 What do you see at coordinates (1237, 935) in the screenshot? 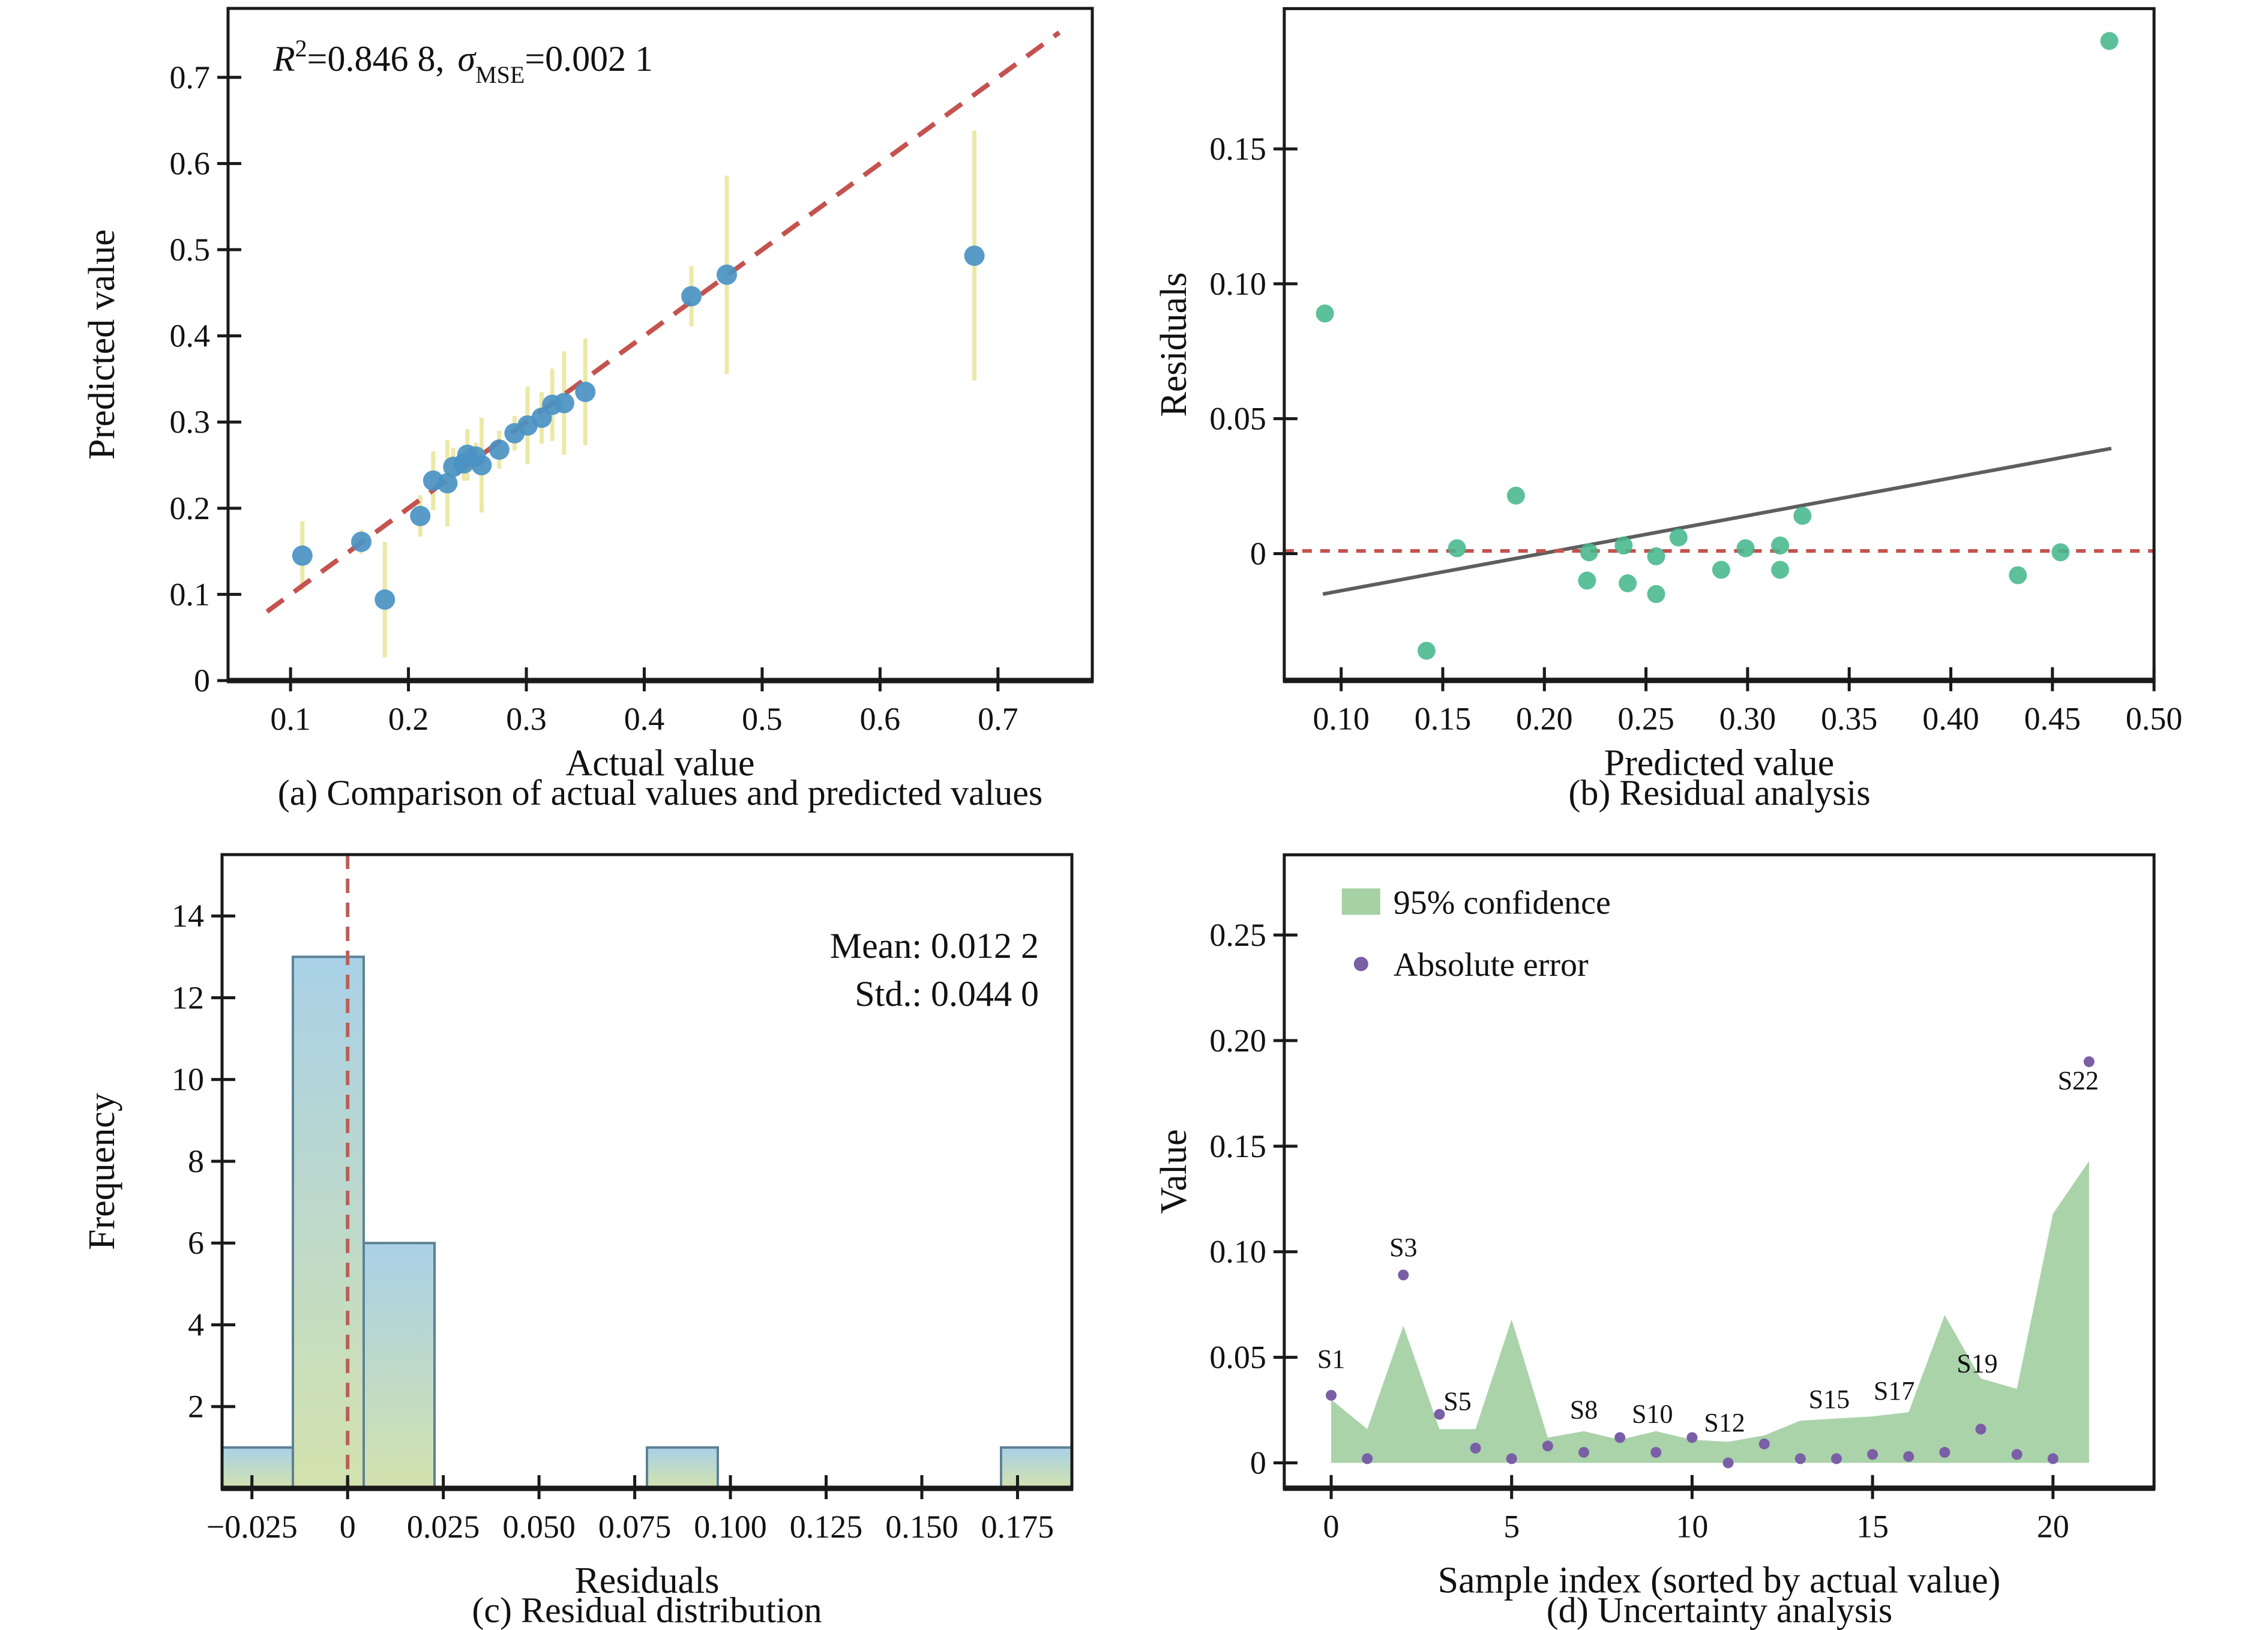
I see `y-tick-label: 0.25` at bounding box center [1237, 935].